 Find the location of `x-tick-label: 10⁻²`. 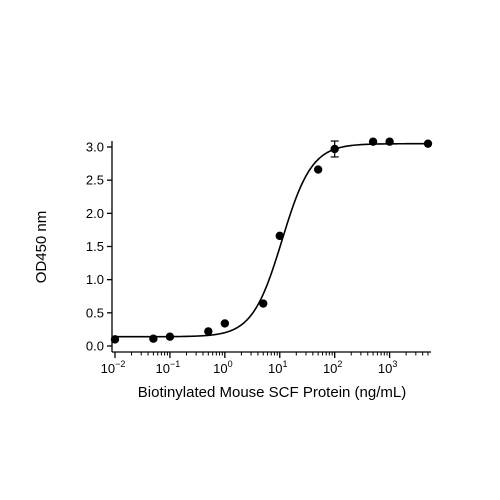

x-tick-label: 10⁻² is located at coordinates (113, 367).